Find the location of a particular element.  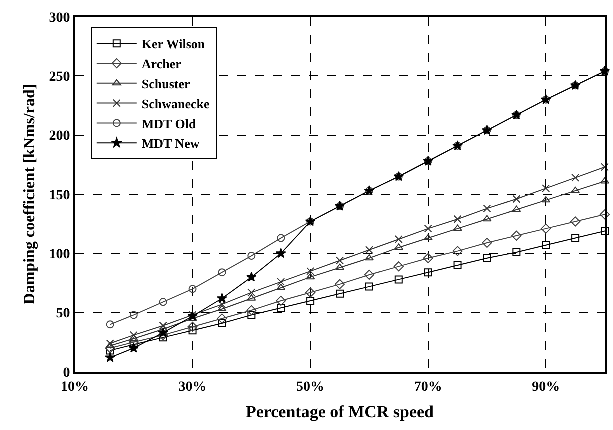

legend-label: Ker Wilson is located at coordinates (174, 44).